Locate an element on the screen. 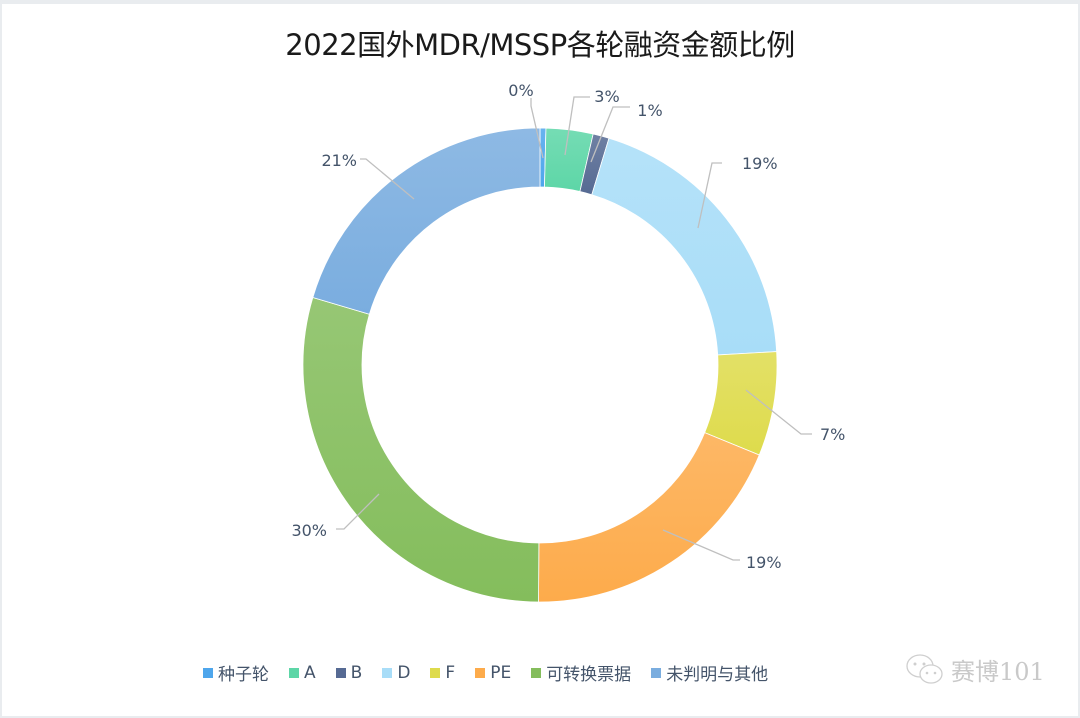 This screenshot has width=1080, height=718. legend-label: 种子轮 is located at coordinates (243, 675).